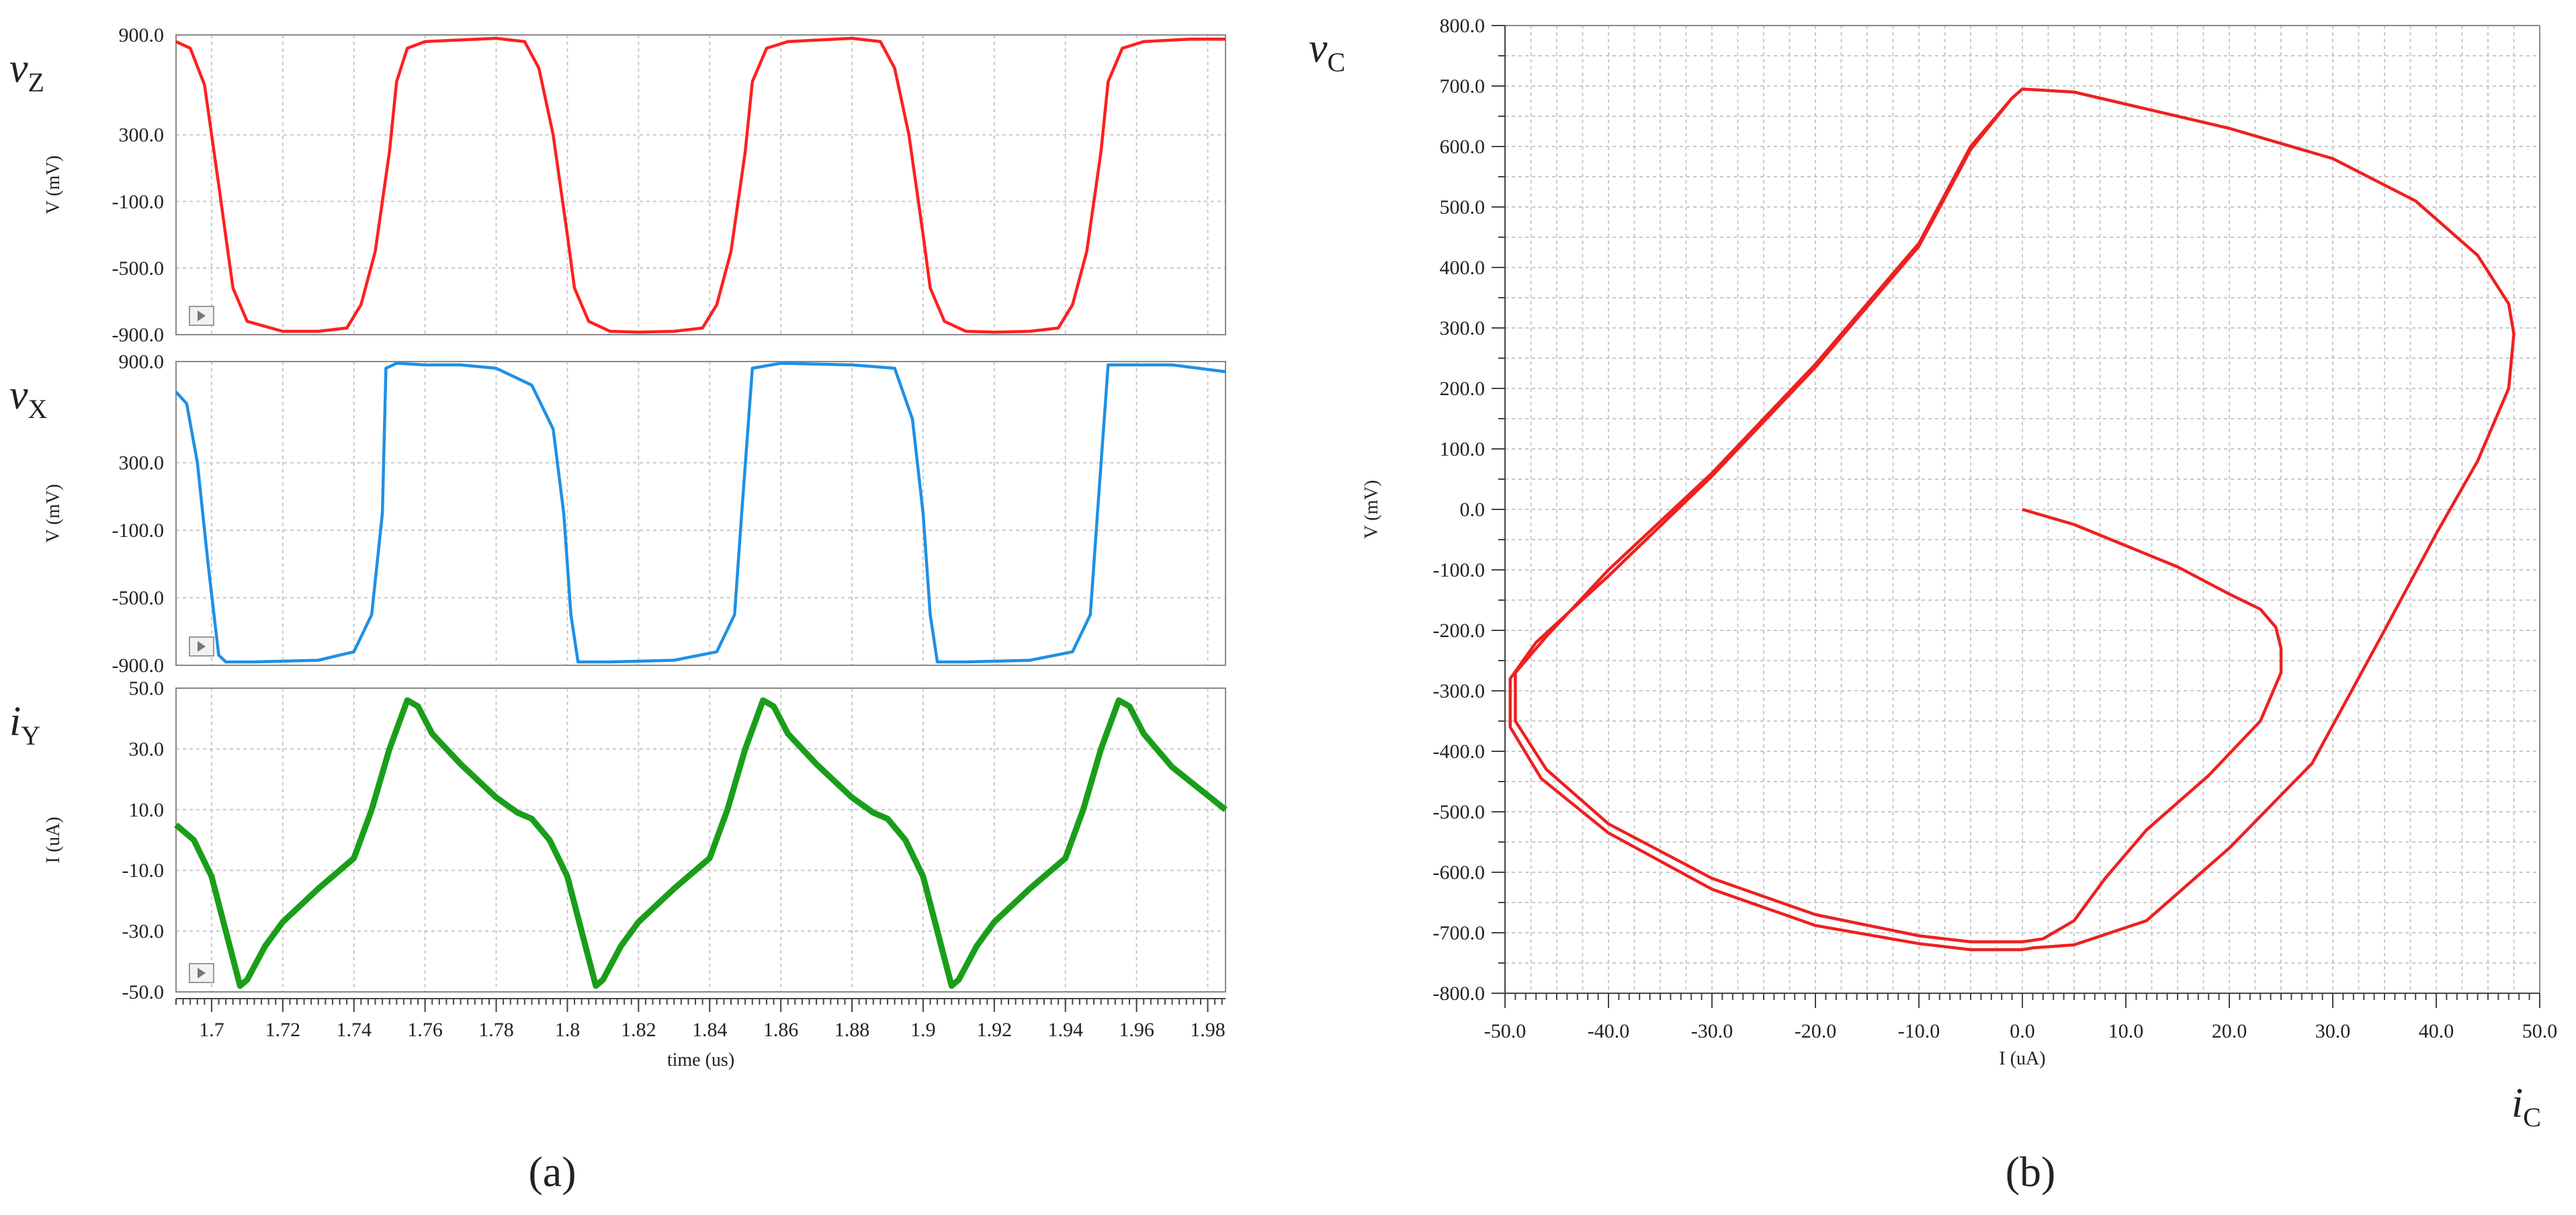 The image size is (2576, 1215). Describe the element at coordinates (1459, 933) in the screenshot. I see `y-tick-label: -700.0` at that location.